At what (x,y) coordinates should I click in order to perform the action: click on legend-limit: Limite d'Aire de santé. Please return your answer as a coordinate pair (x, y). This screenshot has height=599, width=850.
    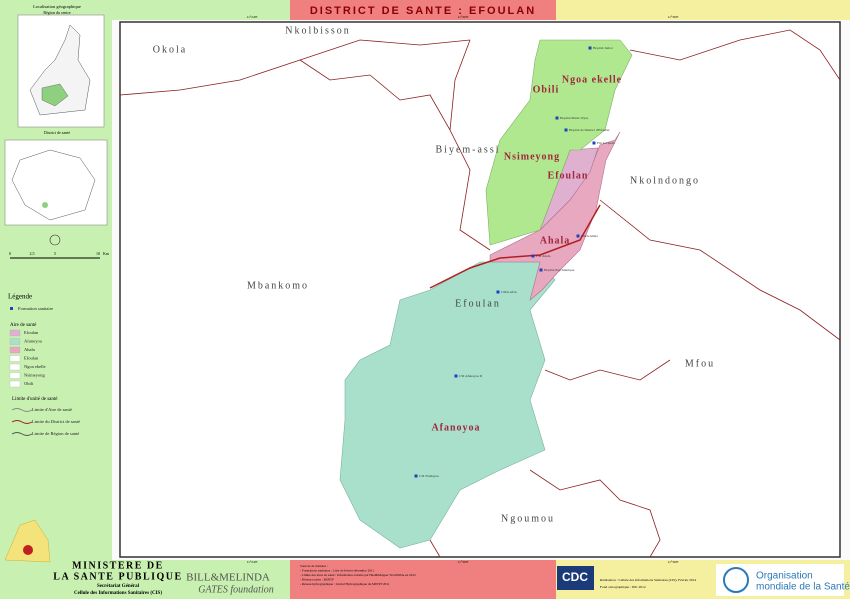
    Looking at the image, I should click on (52, 409).